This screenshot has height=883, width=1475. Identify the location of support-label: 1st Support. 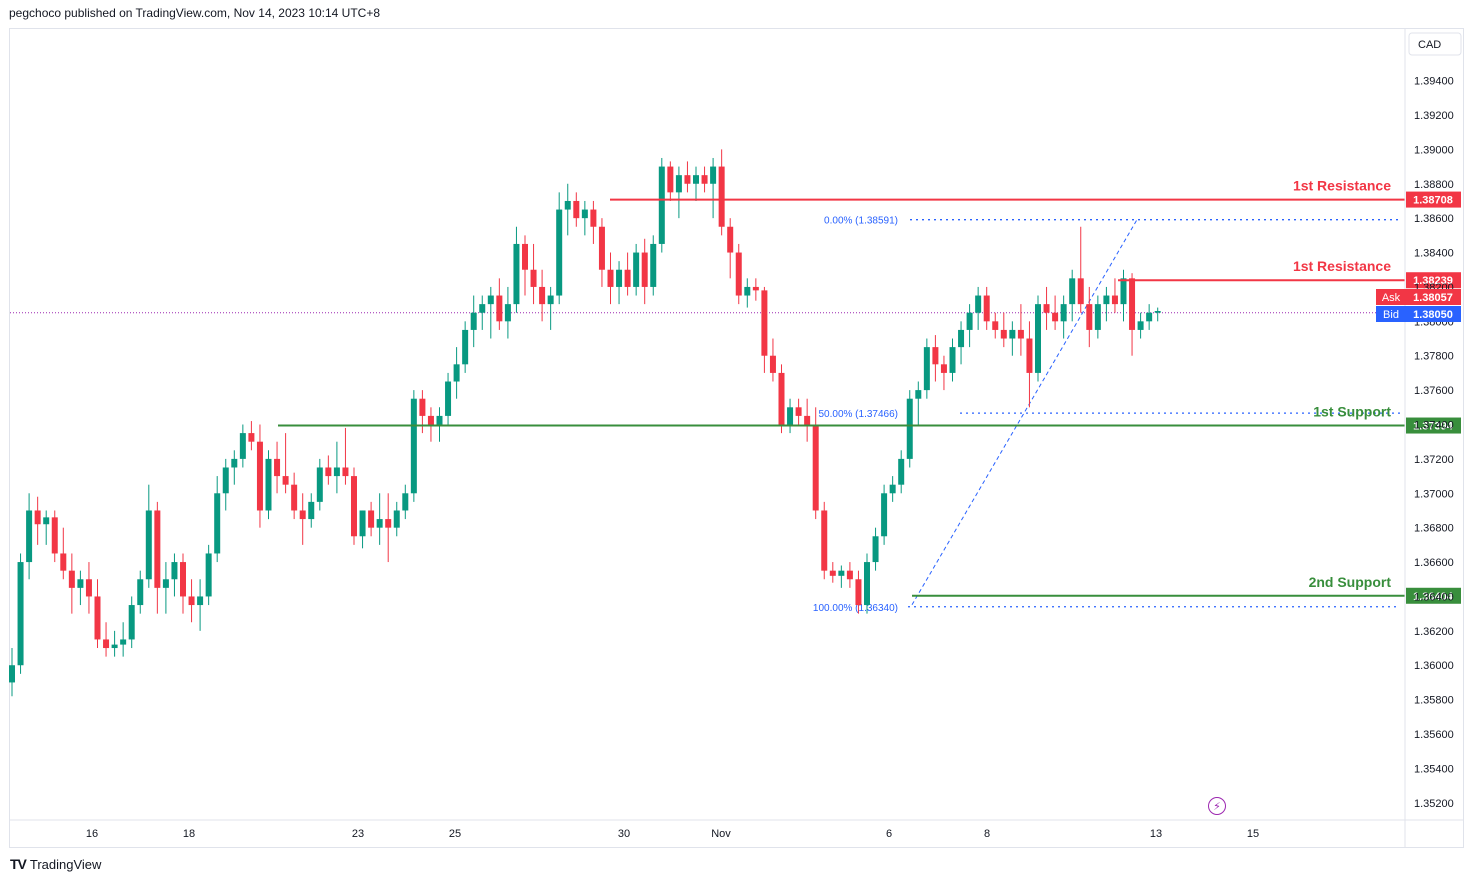
(1352, 412).